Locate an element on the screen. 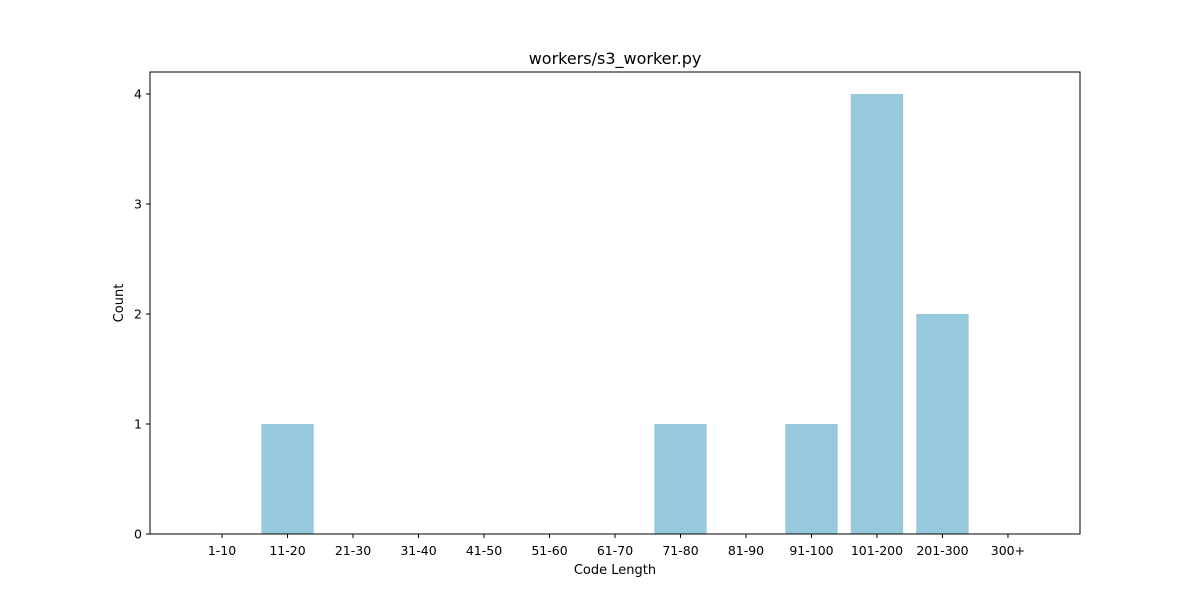  x-tick-label: 11-20 is located at coordinates (287, 550).